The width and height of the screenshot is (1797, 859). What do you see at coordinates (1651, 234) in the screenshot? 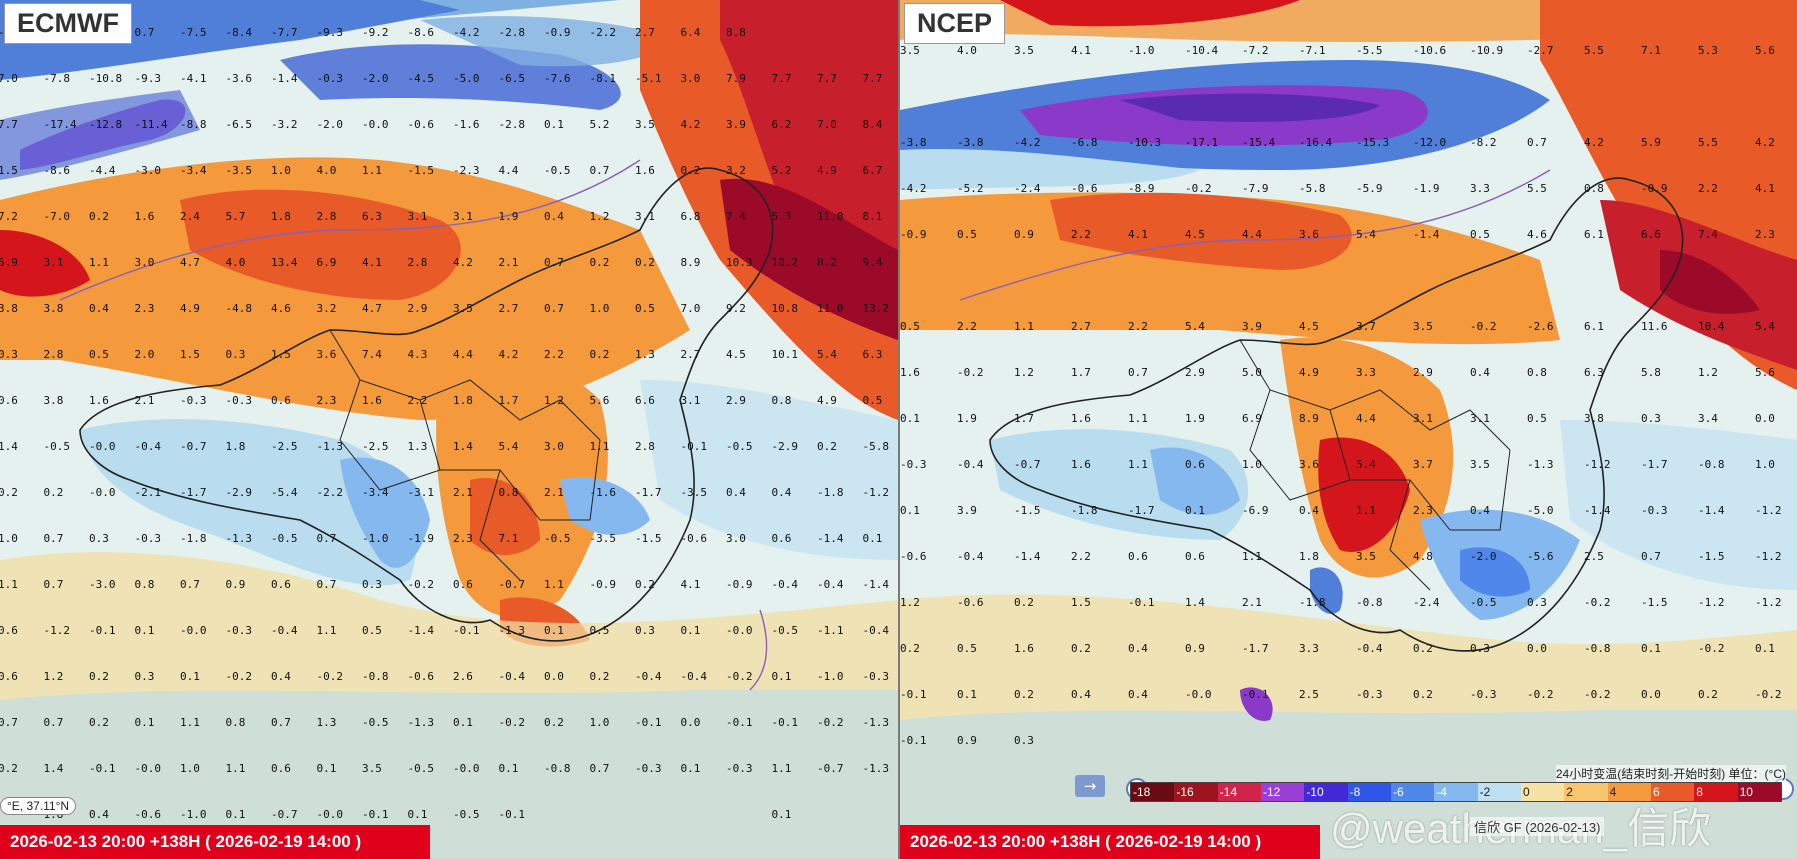
I see `grid-value: 6.6` at bounding box center [1651, 234].